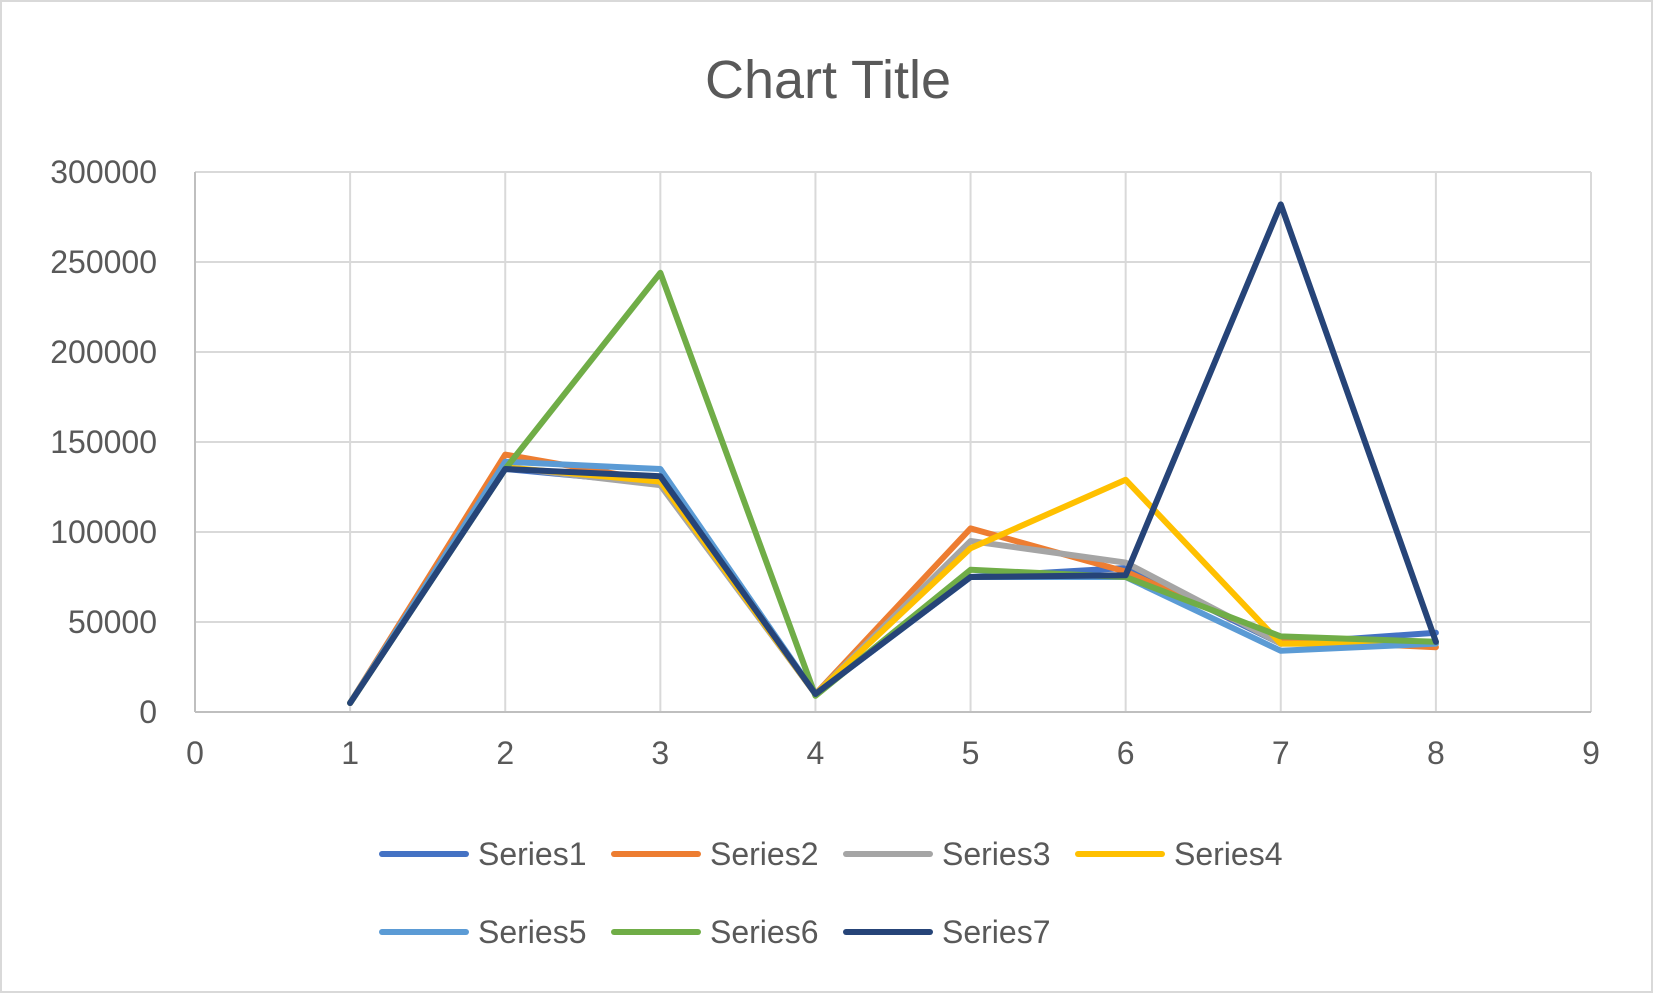 This screenshot has width=1653, height=995. Describe the element at coordinates (996, 932) in the screenshot. I see `legend-label: Series7` at that location.